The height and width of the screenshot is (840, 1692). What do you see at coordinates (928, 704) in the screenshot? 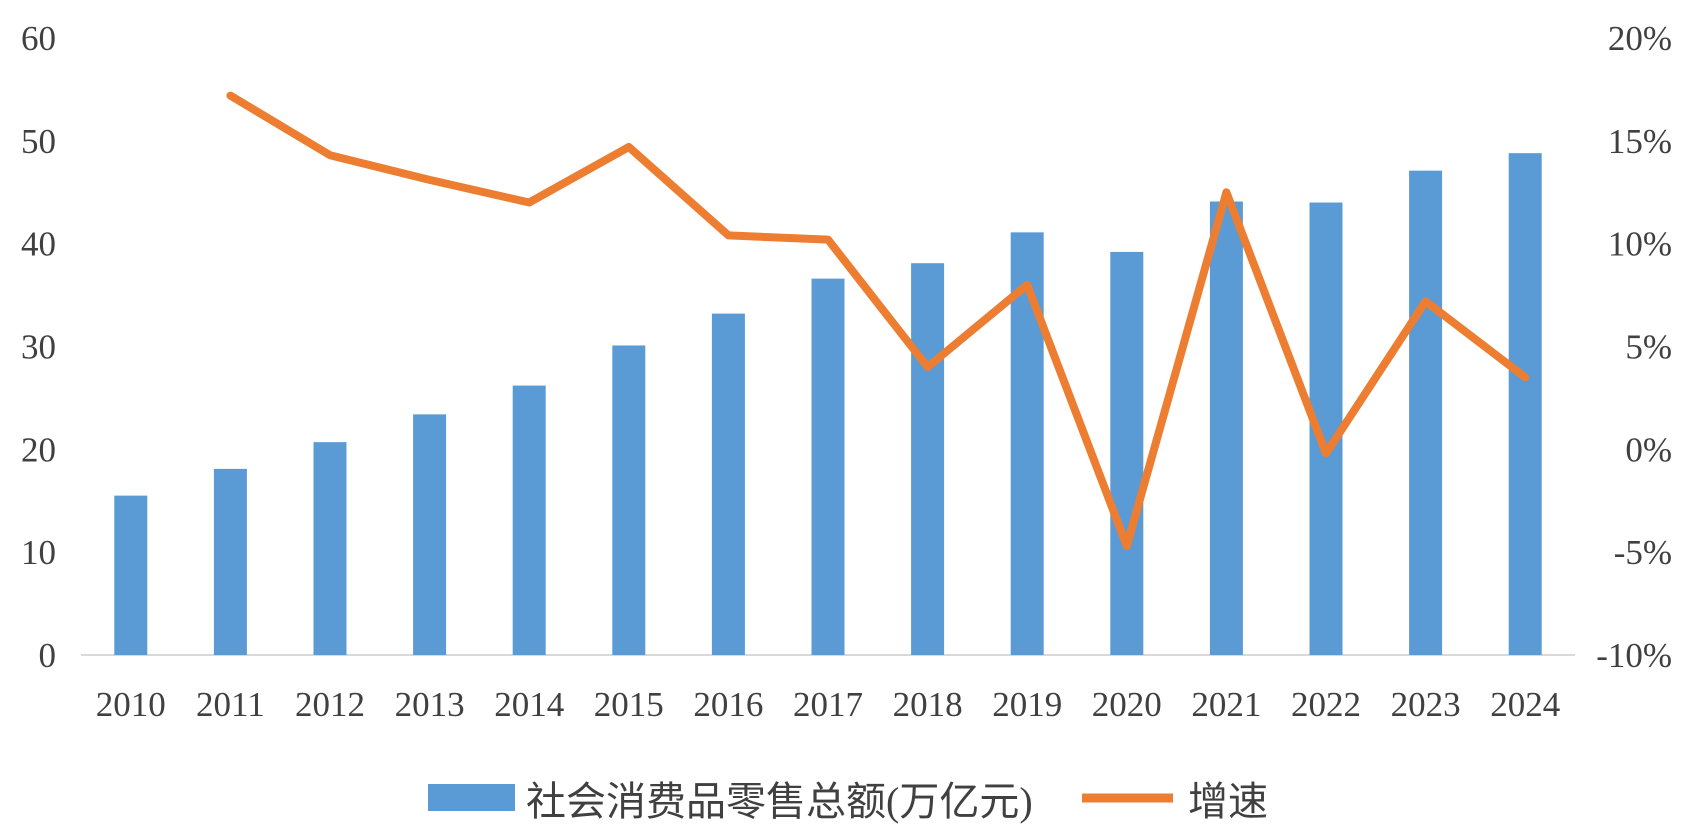
I see `x-axis-tick-label: 2018` at bounding box center [928, 704].